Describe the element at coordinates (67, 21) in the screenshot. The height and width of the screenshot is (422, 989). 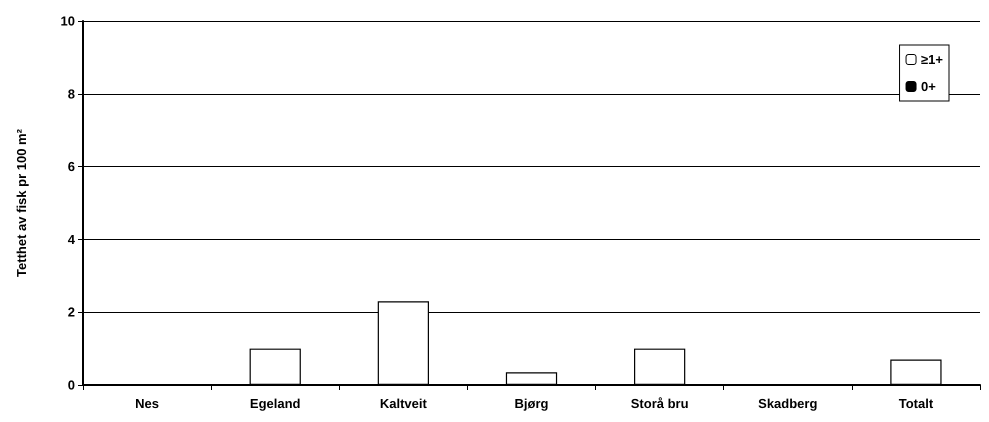
I see `y-tick-label: 10` at that location.